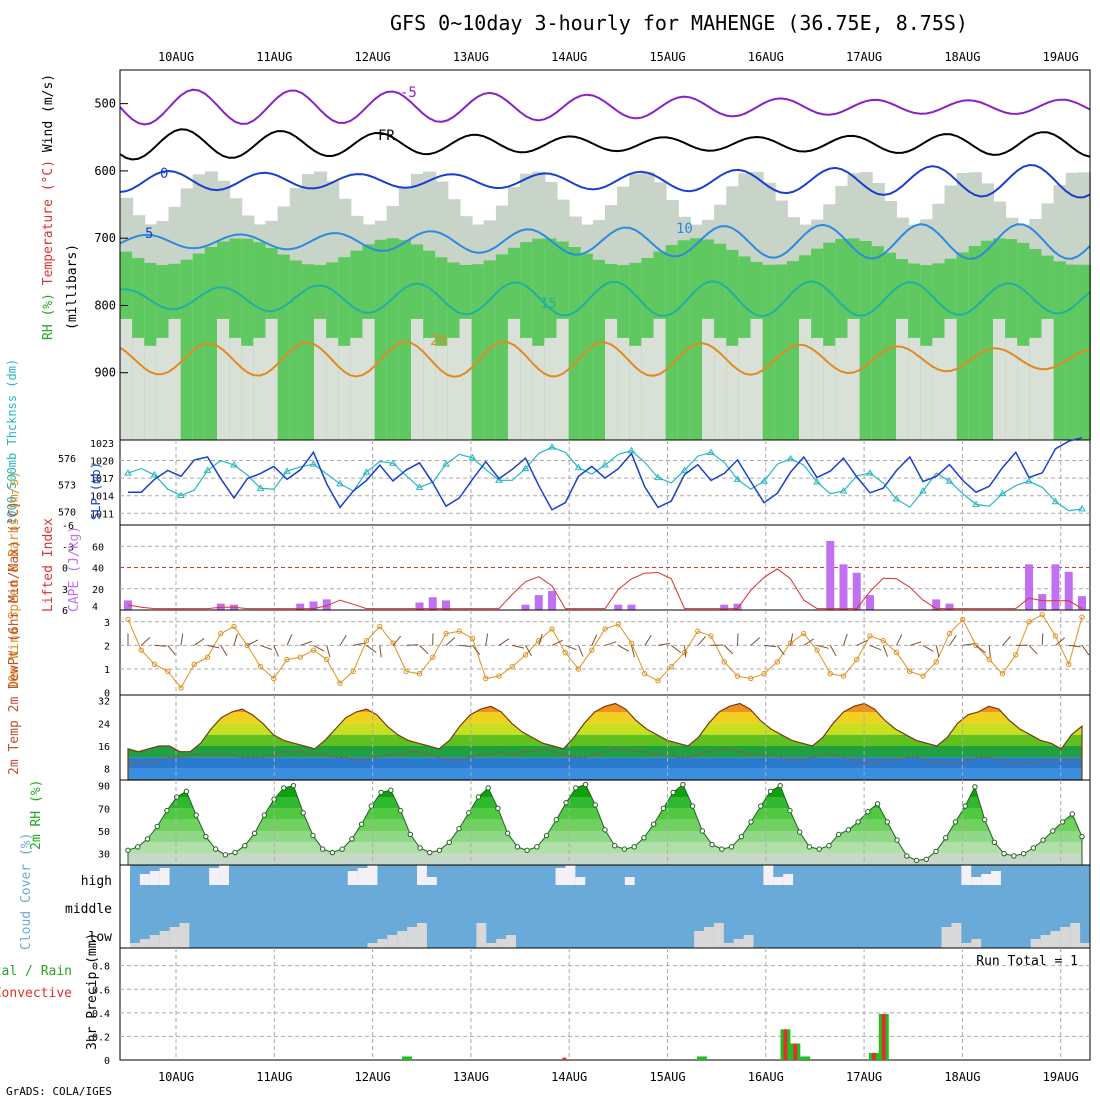 This screenshot has width=1100, height=1100. What do you see at coordinates (605, 718) in the screenshot?
I see `temp-band` at bounding box center [605, 718].